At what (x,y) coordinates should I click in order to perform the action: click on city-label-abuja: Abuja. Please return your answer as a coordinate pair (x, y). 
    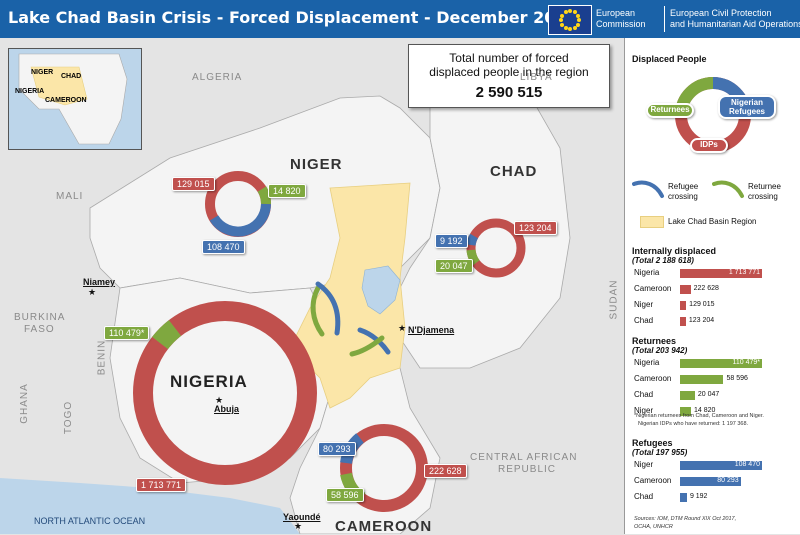
    Looking at the image, I should click on (227, 409).